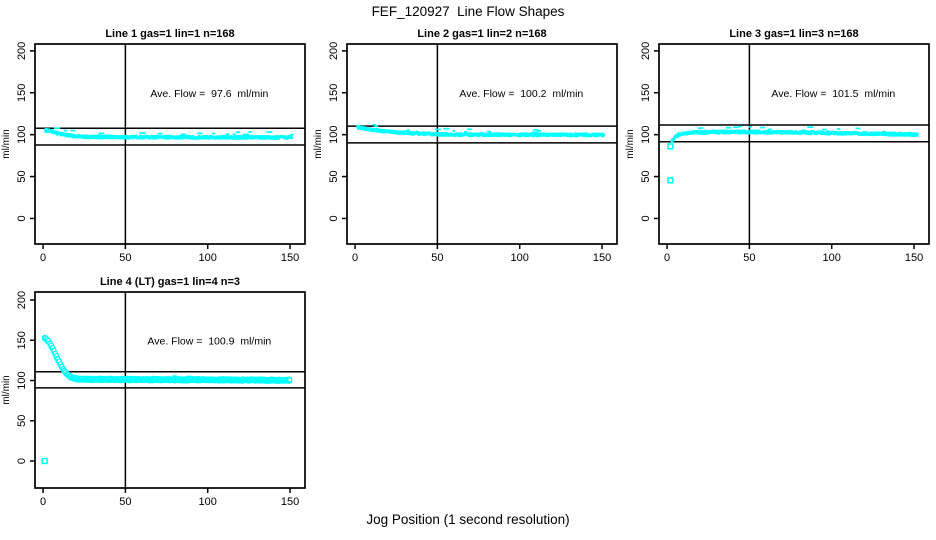 The height and width of the screenshot is (540, 936). What do you see at coordinates (468, 519) in the screenshot?
I see `figure-x-axis-label: Jog Position (1 second resolution)` at bounding box center [468, 519].